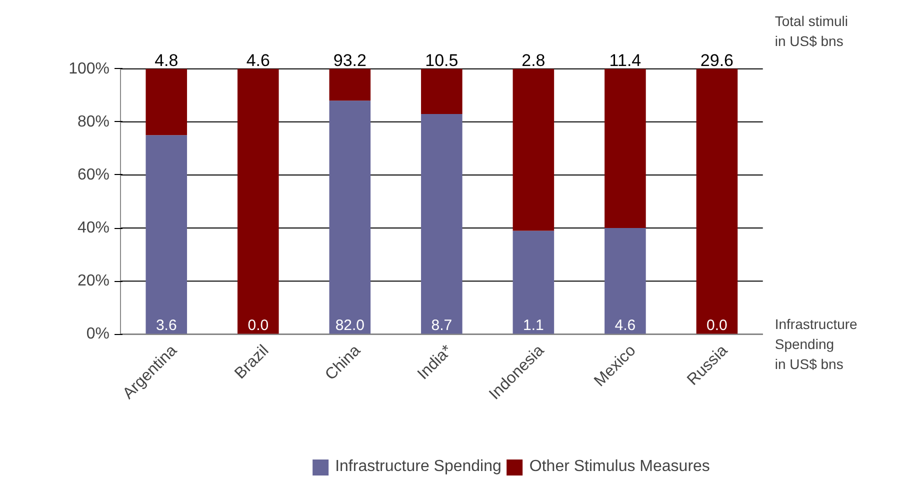 The height and width of the screenshot is (479, 907). Describe the element at coordinates (533, 325) in the screenshot. I see `annotation: 1.1` at that location.